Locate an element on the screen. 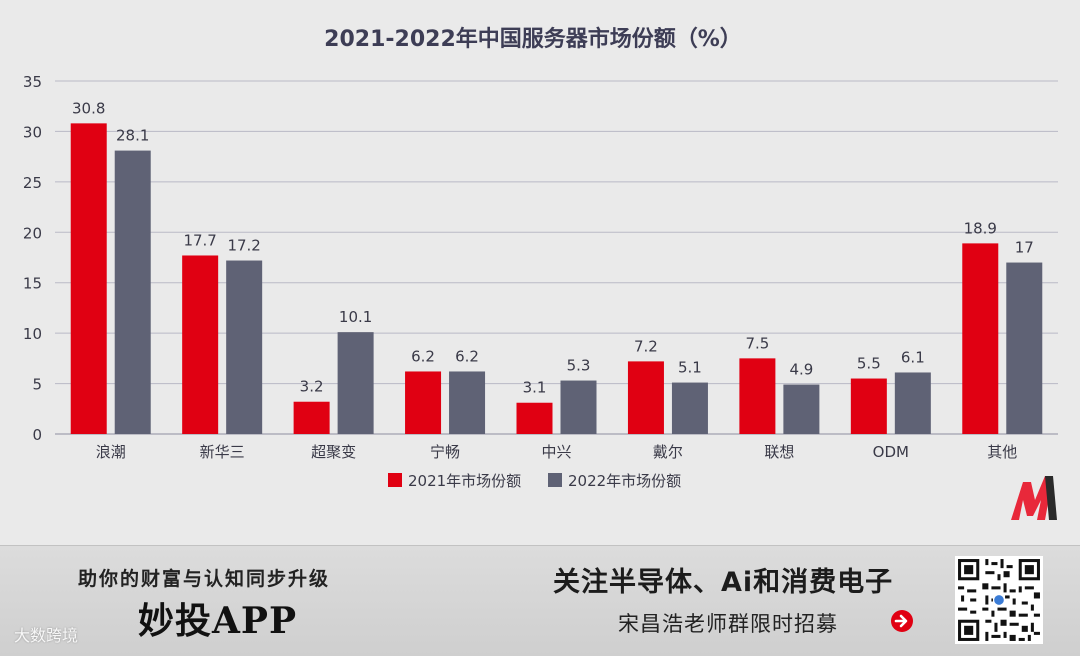 Image resolution: width=1080 pixels, height=656 pixels. data-label: 17.7 is located at coordinates (199, 240).